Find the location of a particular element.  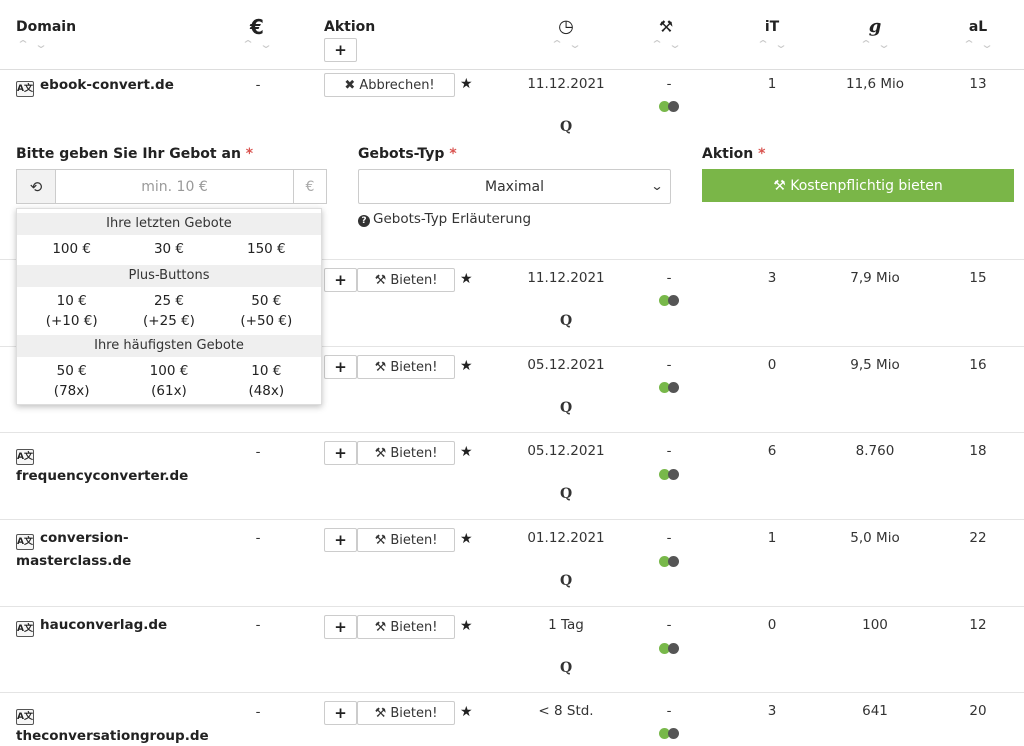

date-cell: 11.12.2021 is located at coordinates (566, 84).